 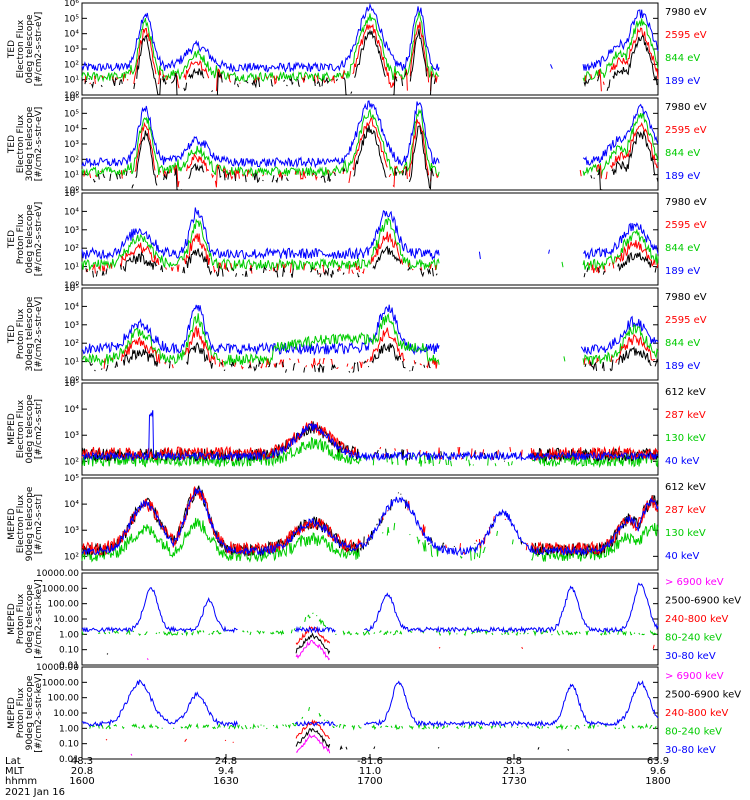 I want to click on y-tick-label: 0.01, so click(x=69, y=666).